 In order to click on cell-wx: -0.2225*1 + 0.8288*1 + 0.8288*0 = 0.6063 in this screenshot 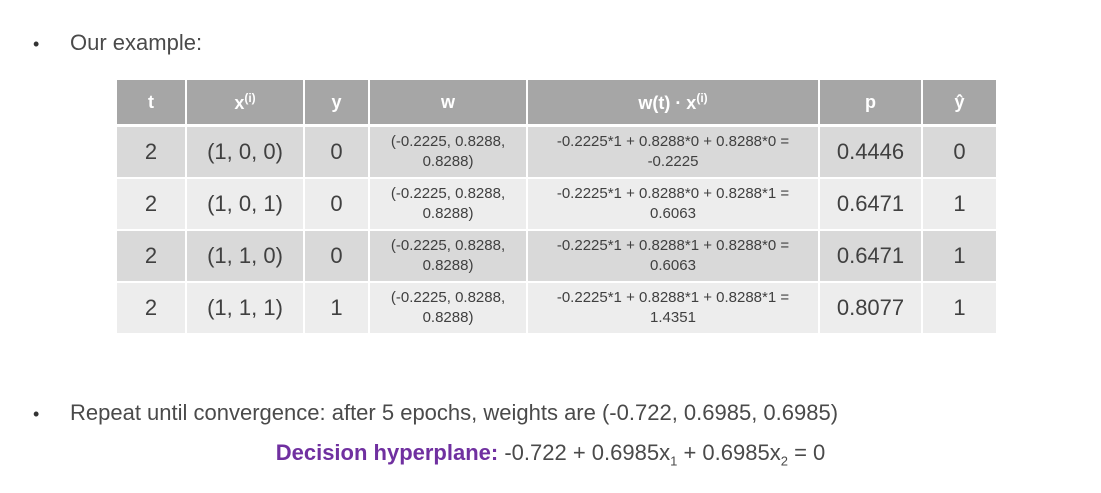, I will do `click(674, 257)`.